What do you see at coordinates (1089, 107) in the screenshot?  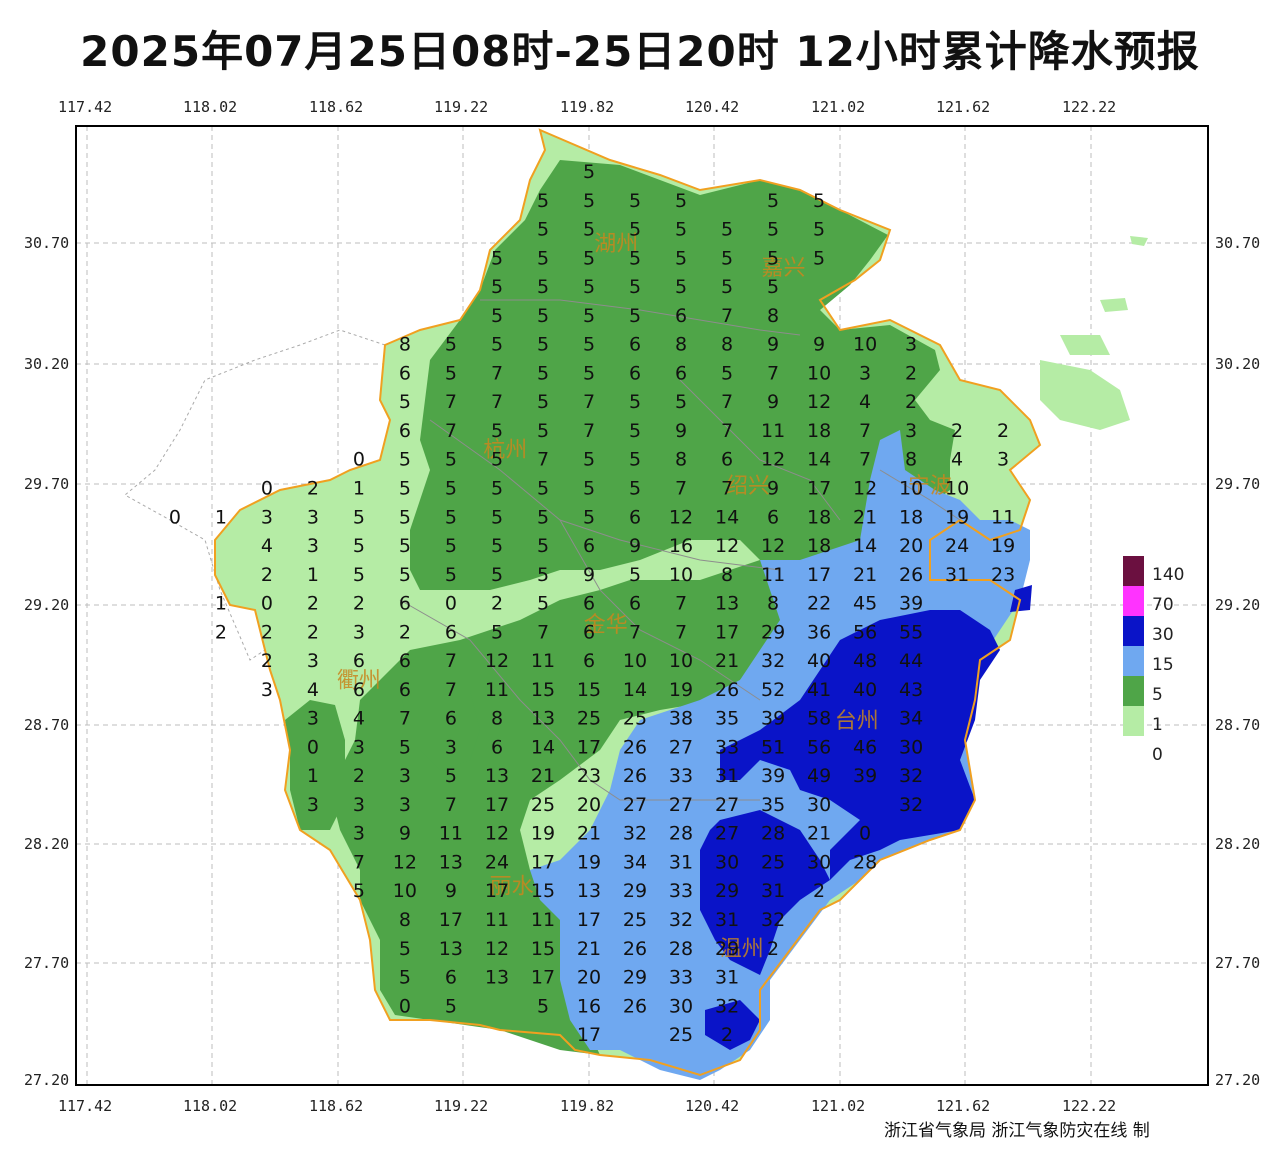 I see `lon-tick: 122.22` at bounding box center [1089, 107].